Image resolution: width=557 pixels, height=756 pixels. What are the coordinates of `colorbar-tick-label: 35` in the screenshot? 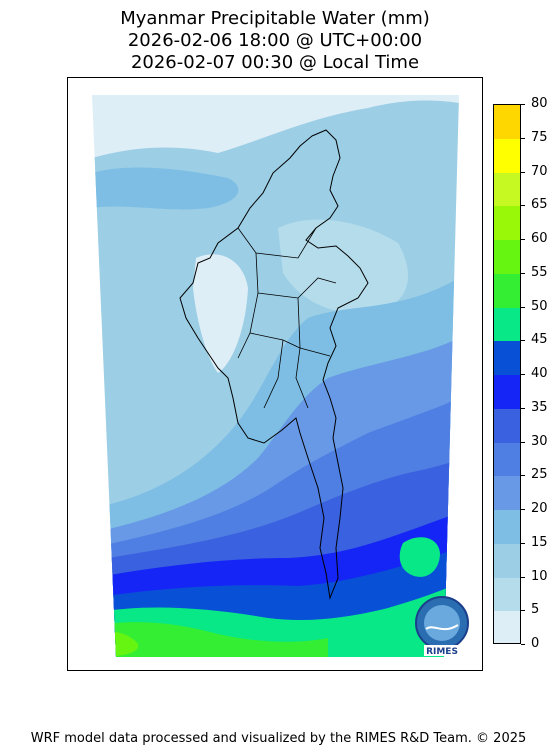 It's located at (539, 407).